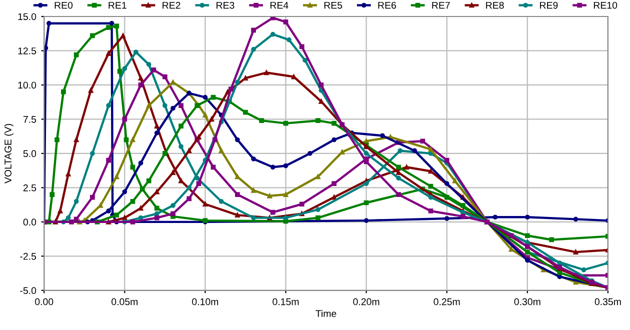 The image size is (630, 330). Describe the element at coordinates (447, 302) in the screenshot. I see `x-tick-label: 0.25m` at that location.